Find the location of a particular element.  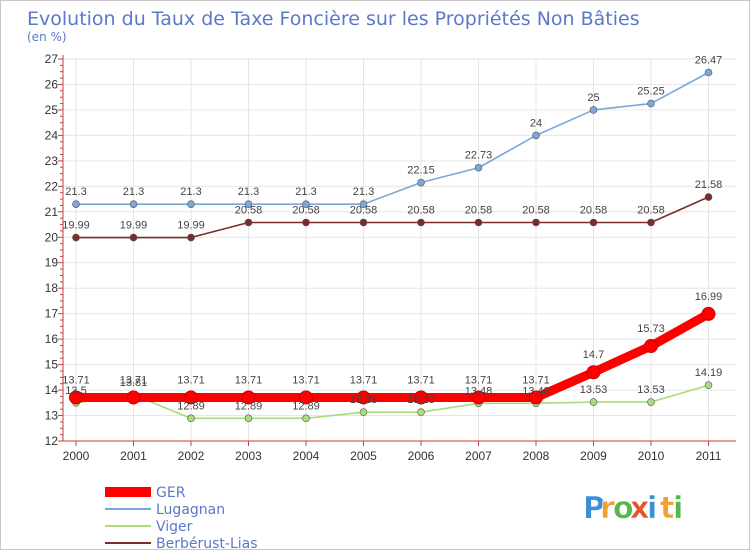

series-line-berb-rust-lias is located at coordinates (392, 217).